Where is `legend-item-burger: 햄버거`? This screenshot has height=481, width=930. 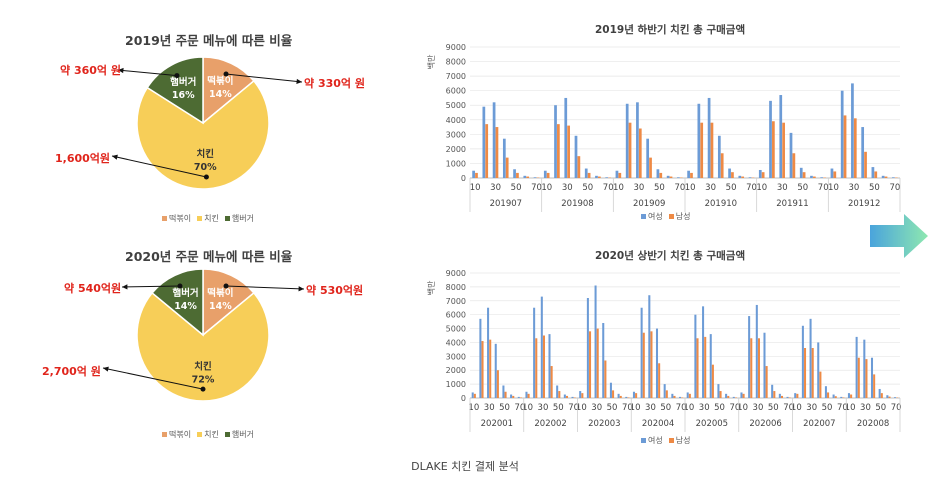 legend-item-burger: 햄버거 is located at coordinates (239, 218).